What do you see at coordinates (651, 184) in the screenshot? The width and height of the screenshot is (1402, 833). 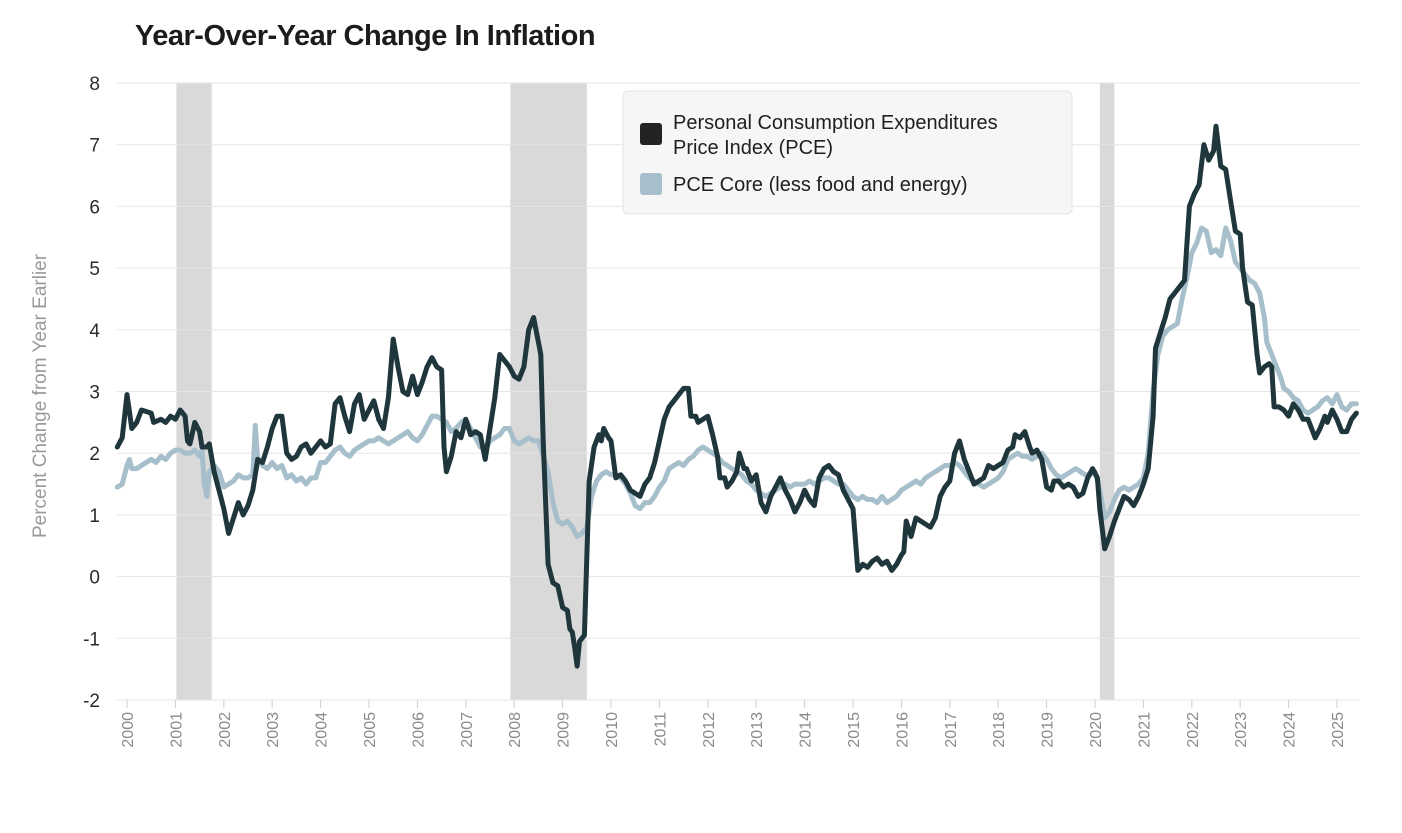 I see `legend-swatch-core` at bounding box center [651, 184].